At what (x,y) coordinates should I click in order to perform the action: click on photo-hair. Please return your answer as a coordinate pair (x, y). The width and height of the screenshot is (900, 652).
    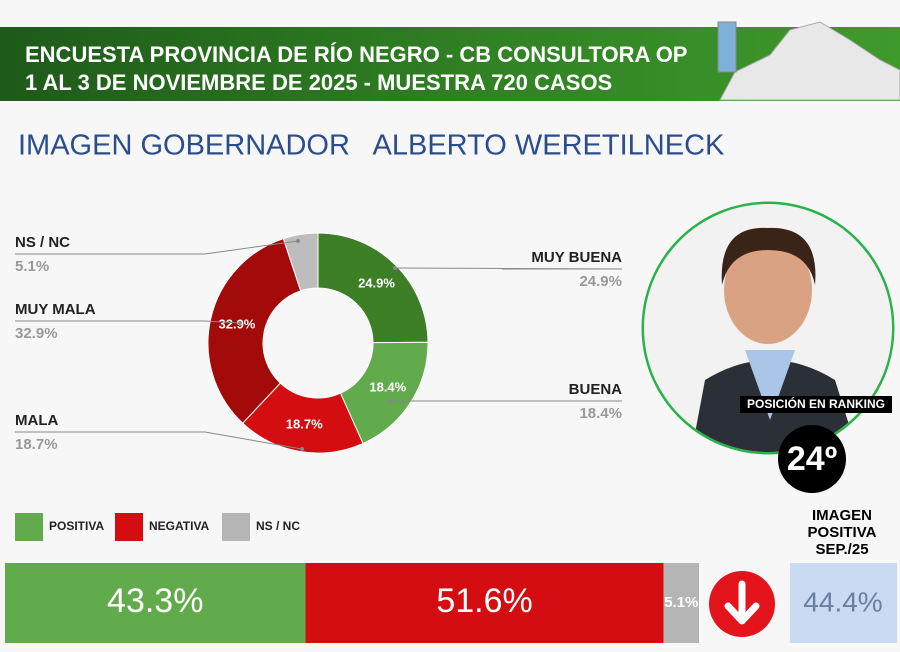
    Looking at the image, I should click on (768, 256).